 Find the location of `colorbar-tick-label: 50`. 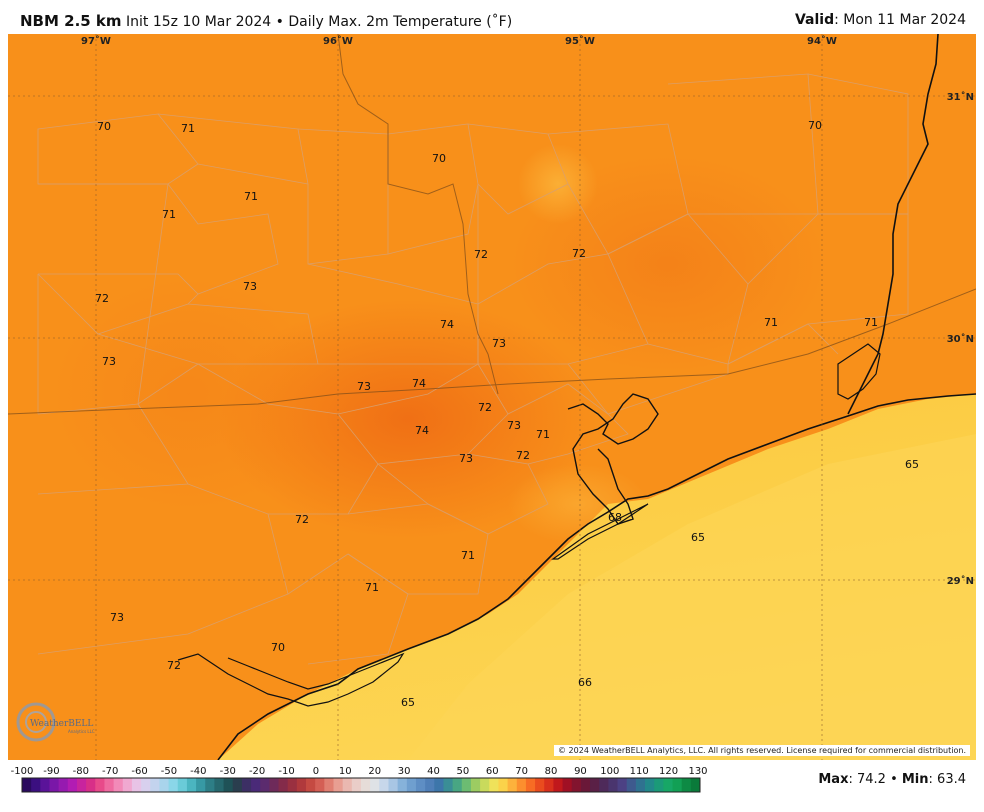

colorbar-tick-label: 50 is located at coordinates (463, 771).